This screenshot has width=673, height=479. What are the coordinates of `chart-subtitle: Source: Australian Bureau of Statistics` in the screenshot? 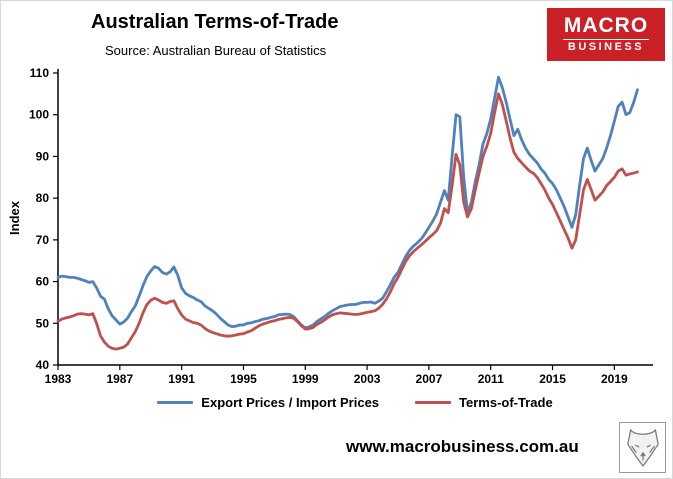 It's located at (216, 50).